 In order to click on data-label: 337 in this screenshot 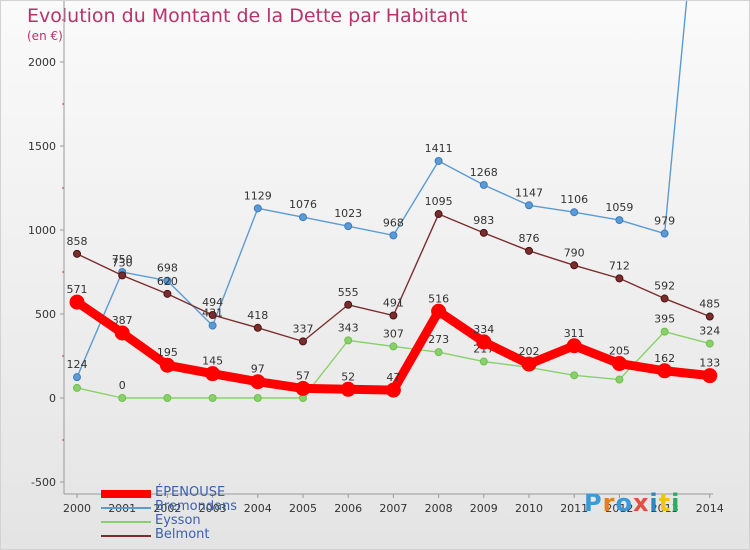, I will do `click(303, 328)`.